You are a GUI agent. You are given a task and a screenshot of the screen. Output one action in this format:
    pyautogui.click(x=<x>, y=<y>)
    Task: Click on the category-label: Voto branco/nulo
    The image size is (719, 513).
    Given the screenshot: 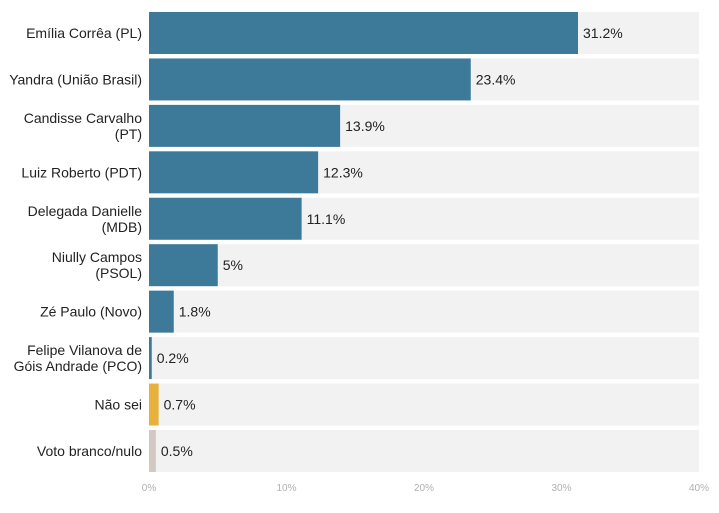 What is the action you would take?
    pyautogui.click(x=89, y=451)
    